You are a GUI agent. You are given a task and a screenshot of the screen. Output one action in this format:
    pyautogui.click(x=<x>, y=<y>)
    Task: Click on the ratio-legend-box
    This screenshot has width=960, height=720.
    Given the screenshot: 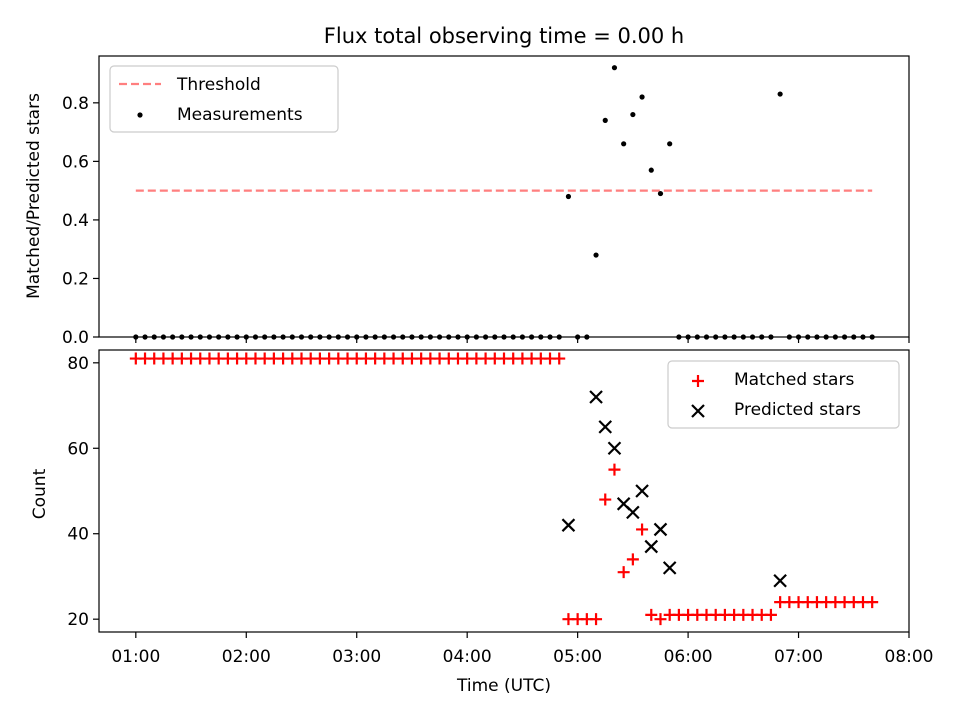 What is the action you would take?
    pyautogui.click(x=224, y=99)
    